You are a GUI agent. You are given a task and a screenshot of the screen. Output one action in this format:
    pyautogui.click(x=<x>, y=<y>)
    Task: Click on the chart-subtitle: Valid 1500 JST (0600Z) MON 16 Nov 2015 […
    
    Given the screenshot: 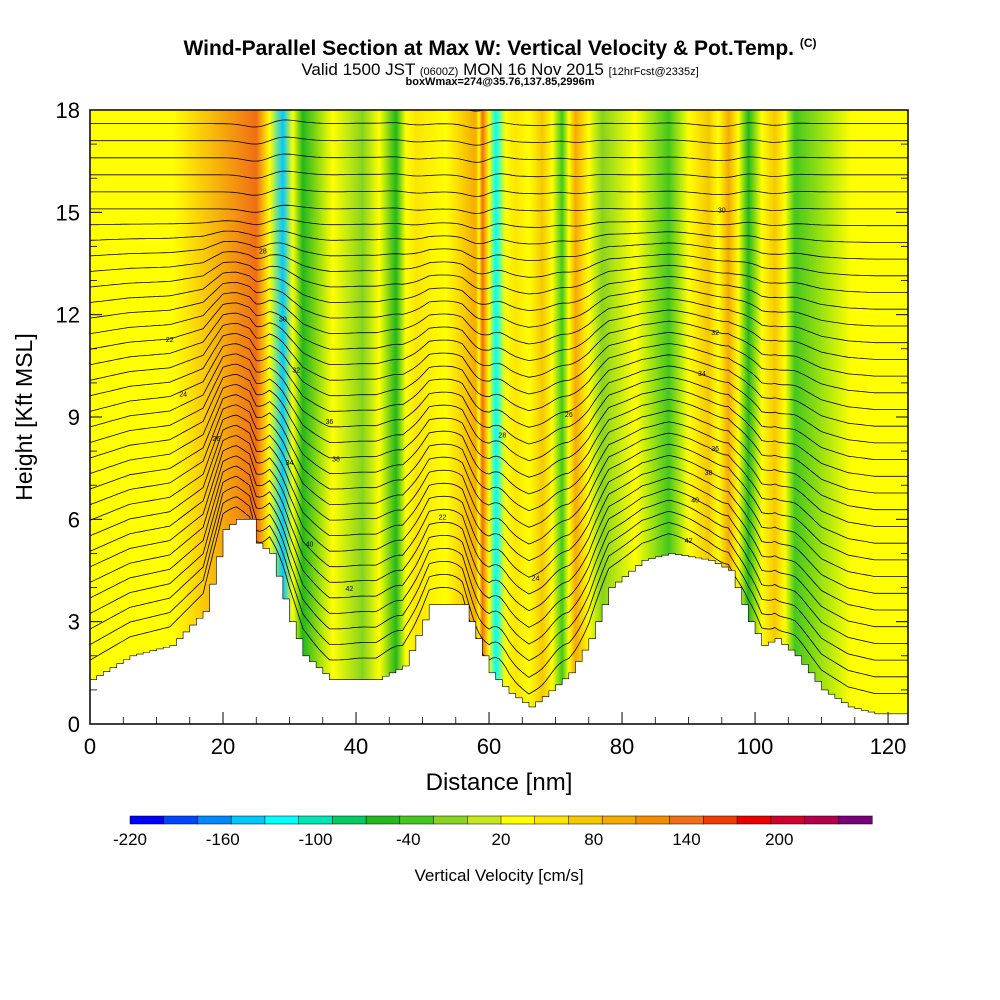 What is the action you would take?
    pyautogui.click(x=500, y=70)
    